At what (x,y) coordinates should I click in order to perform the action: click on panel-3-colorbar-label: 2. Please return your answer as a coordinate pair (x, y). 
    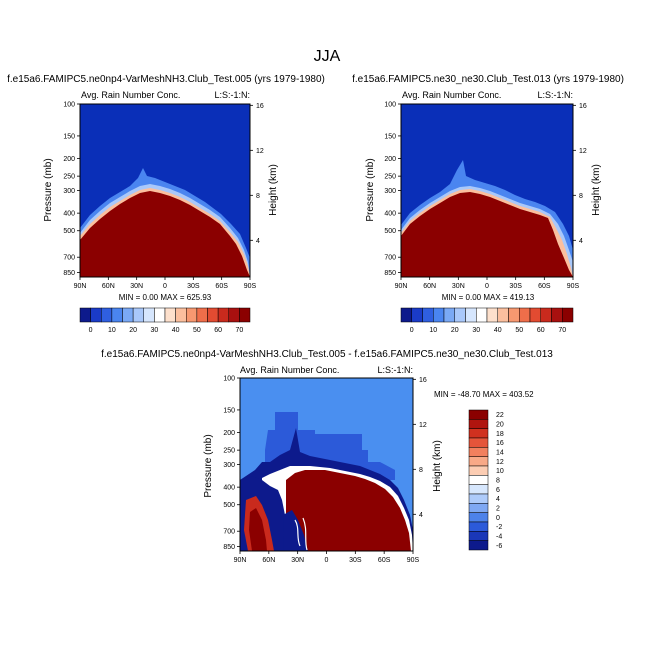
    Looking at the image, I should click on (498, 509).